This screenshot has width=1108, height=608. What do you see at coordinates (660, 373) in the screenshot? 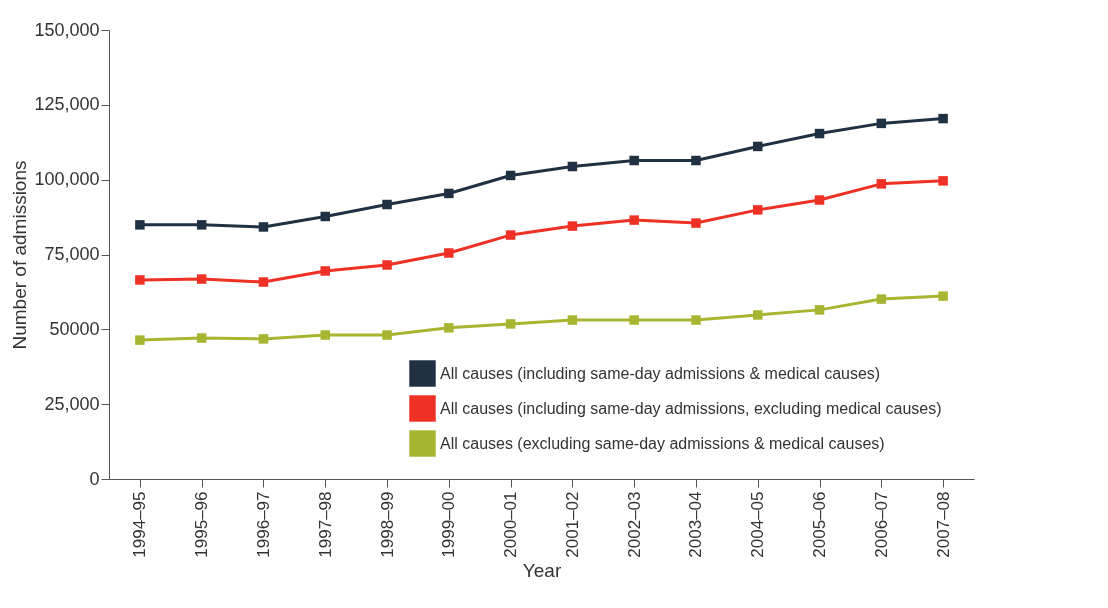
I see `legend-label: All causes (including same-day admissions & medical causes)` at bounding box center [660, 373].